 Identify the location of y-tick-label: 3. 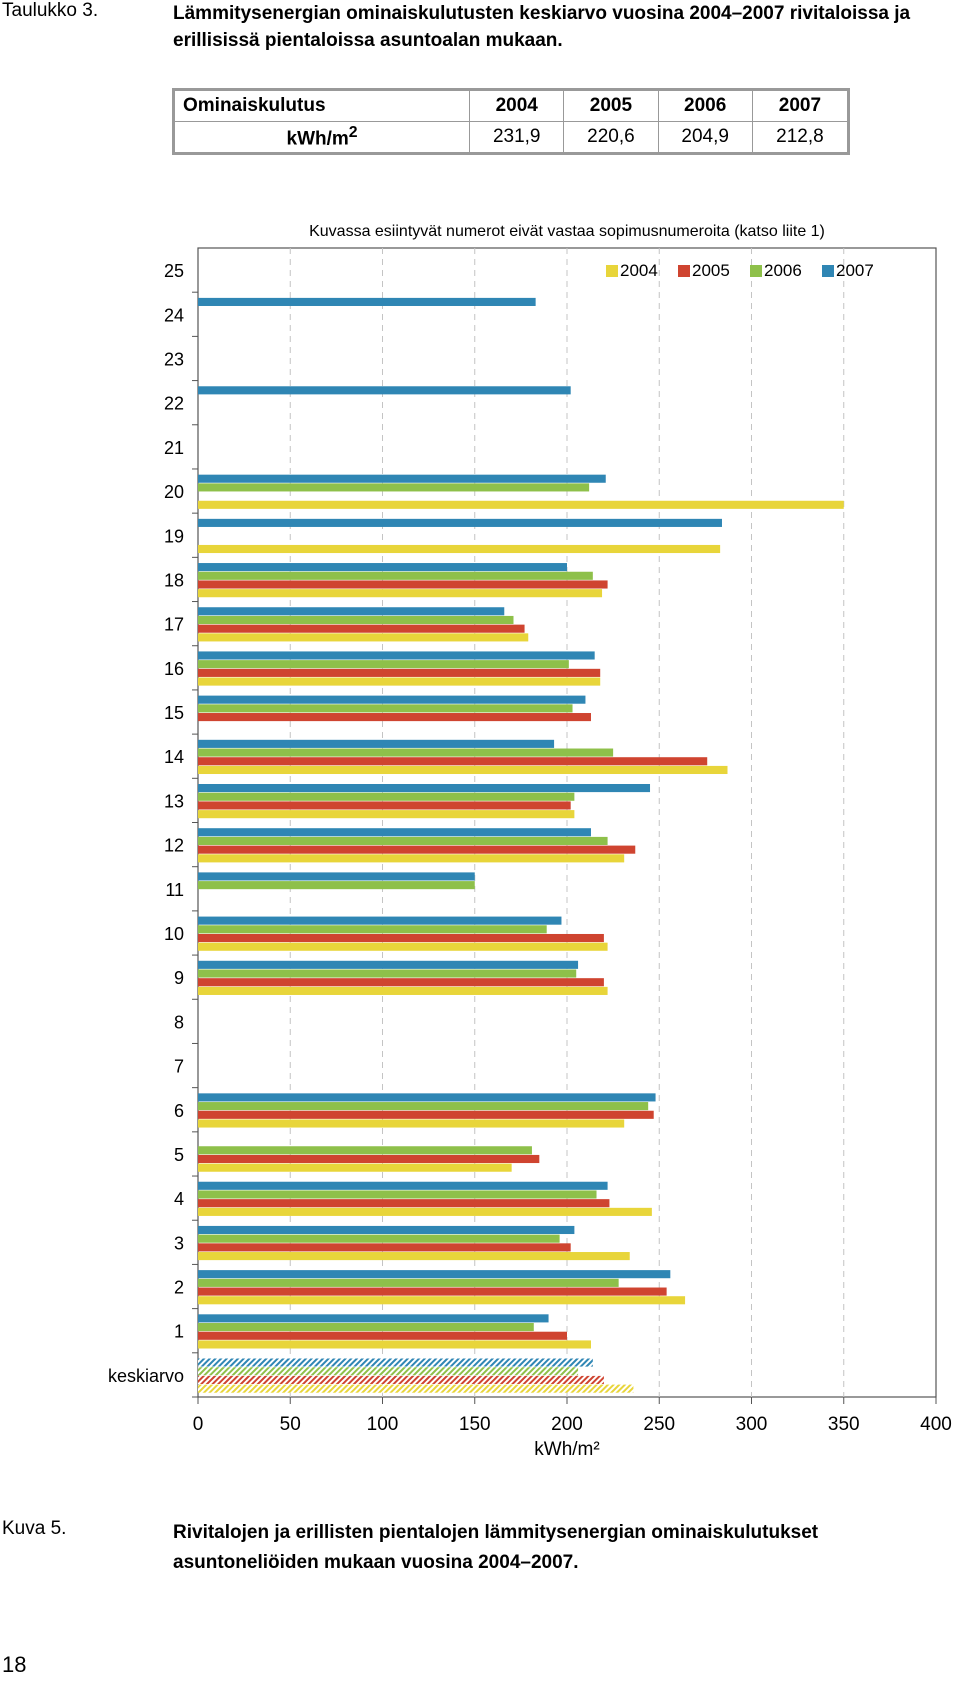
(179, 1243).